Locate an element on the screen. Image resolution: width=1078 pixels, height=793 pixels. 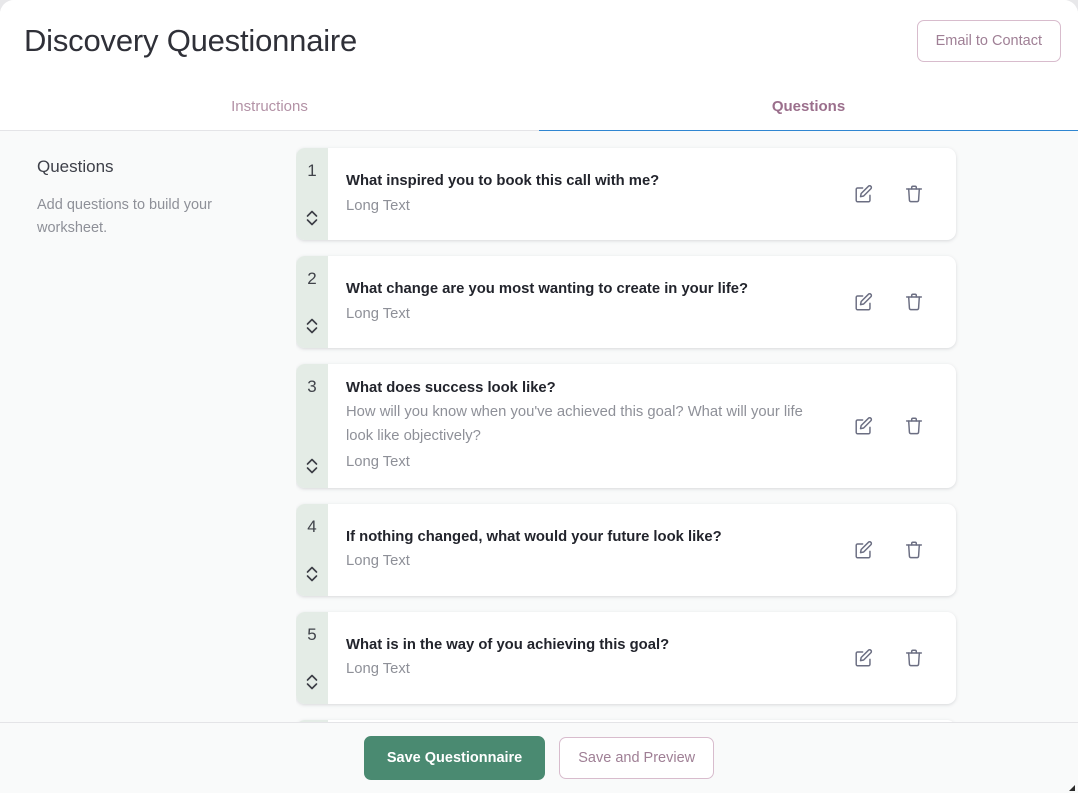
question-number: 3 is located at coordinates (312, 386).